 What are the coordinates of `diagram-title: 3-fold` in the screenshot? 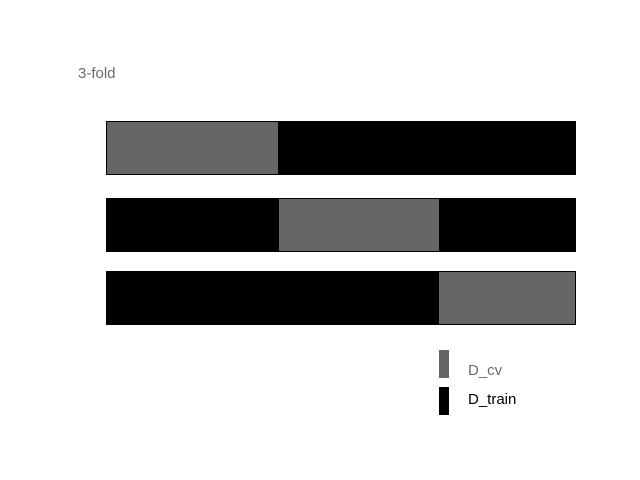 It's located at (97, 73).